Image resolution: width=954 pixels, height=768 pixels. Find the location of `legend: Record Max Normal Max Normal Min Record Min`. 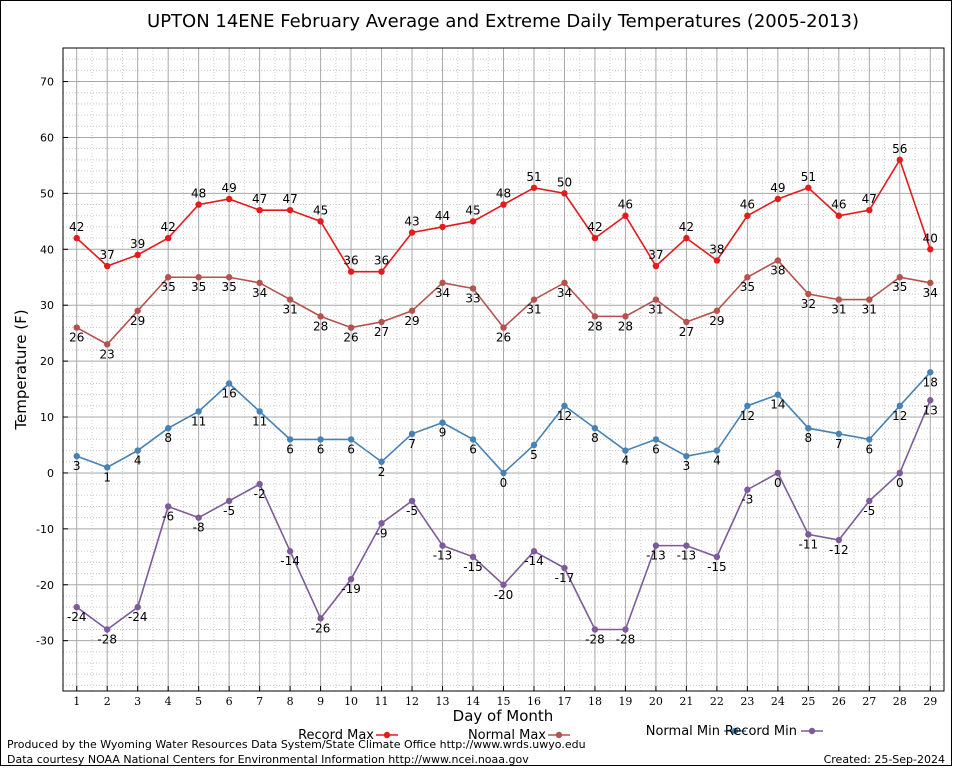

legend: Record Max Normal Max Normal Min Record Min is located at coordinates (560, 733).